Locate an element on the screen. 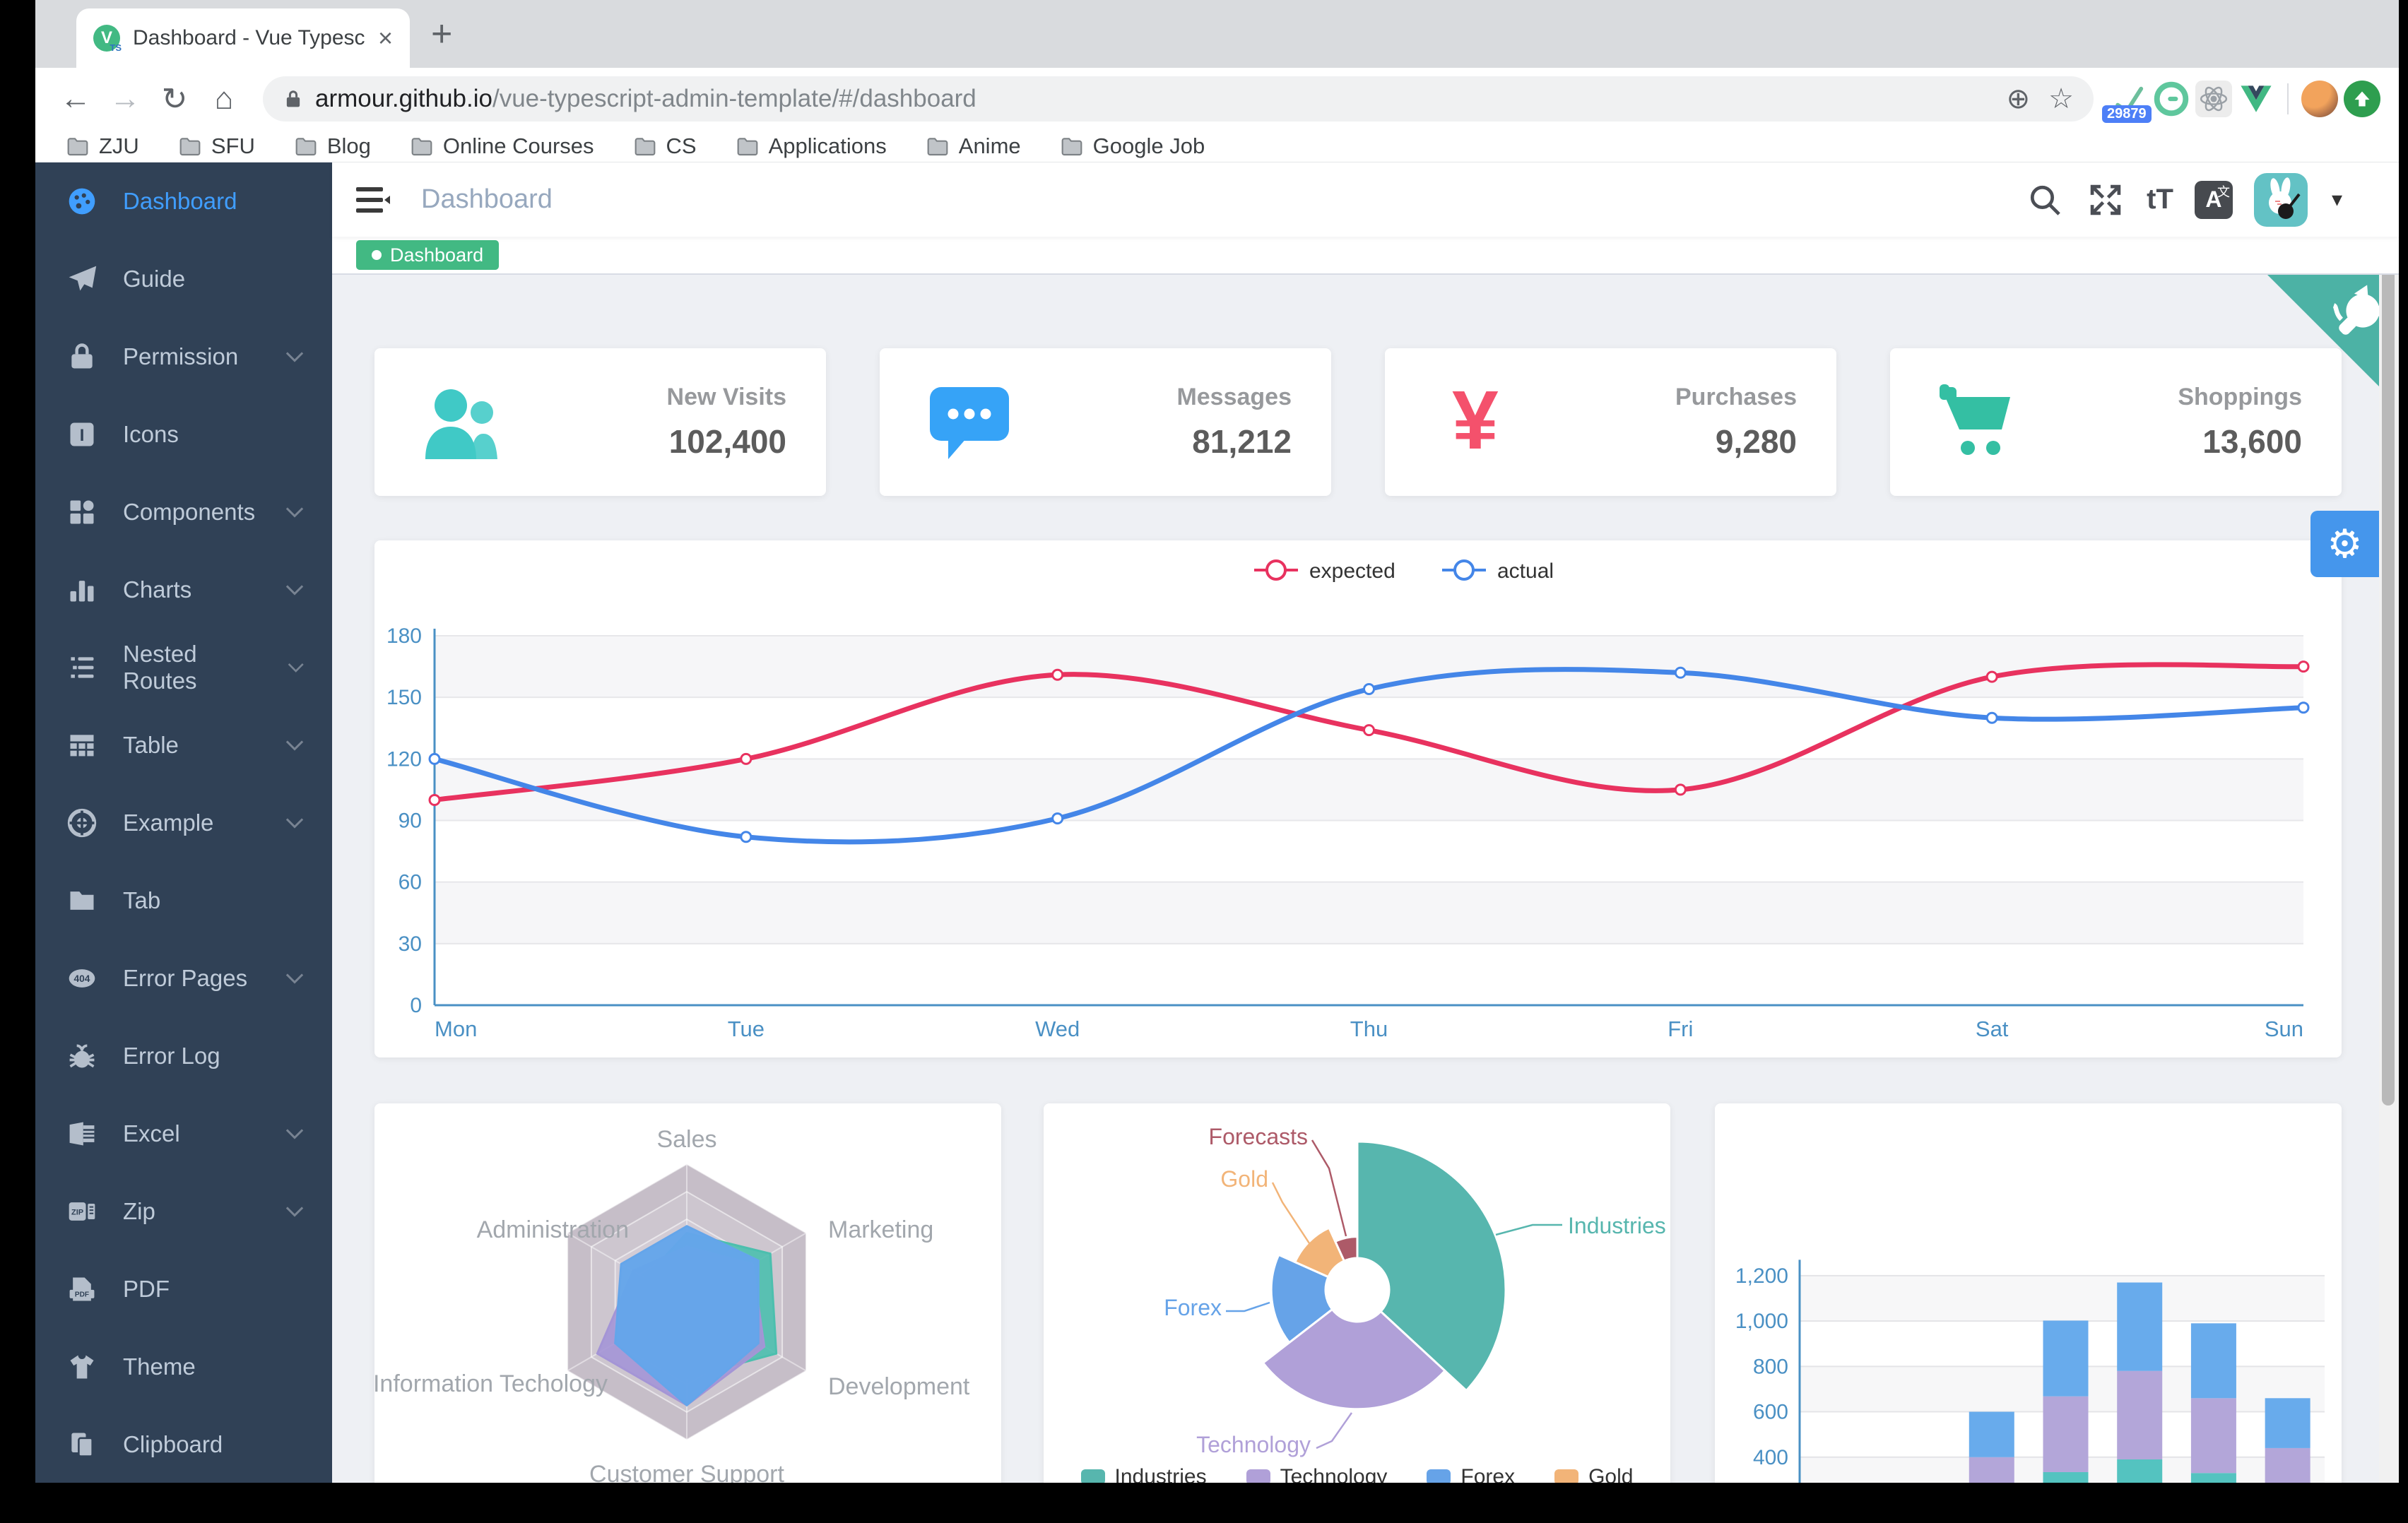 The height and width of the screenshot is (1523, 2408). svg-text: Mon is located at coordinates (456, 1029).